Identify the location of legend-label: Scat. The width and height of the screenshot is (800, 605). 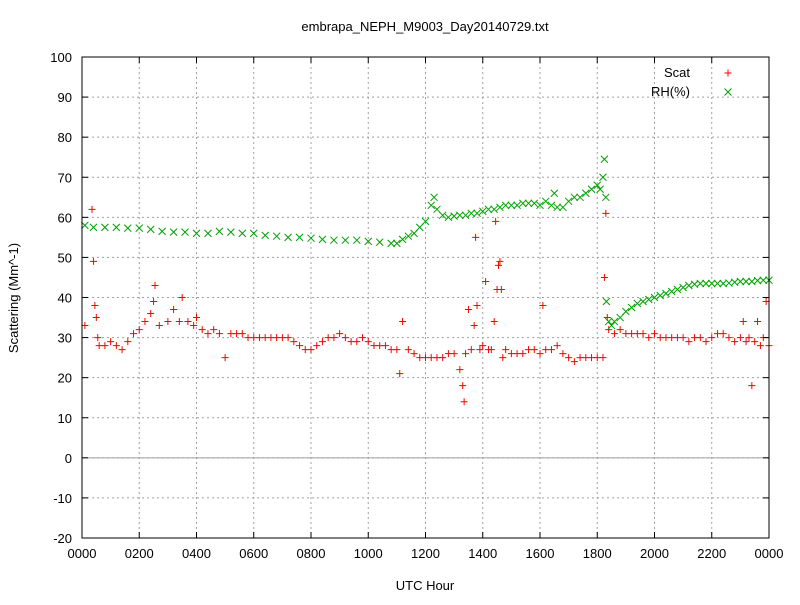
(677, 72).